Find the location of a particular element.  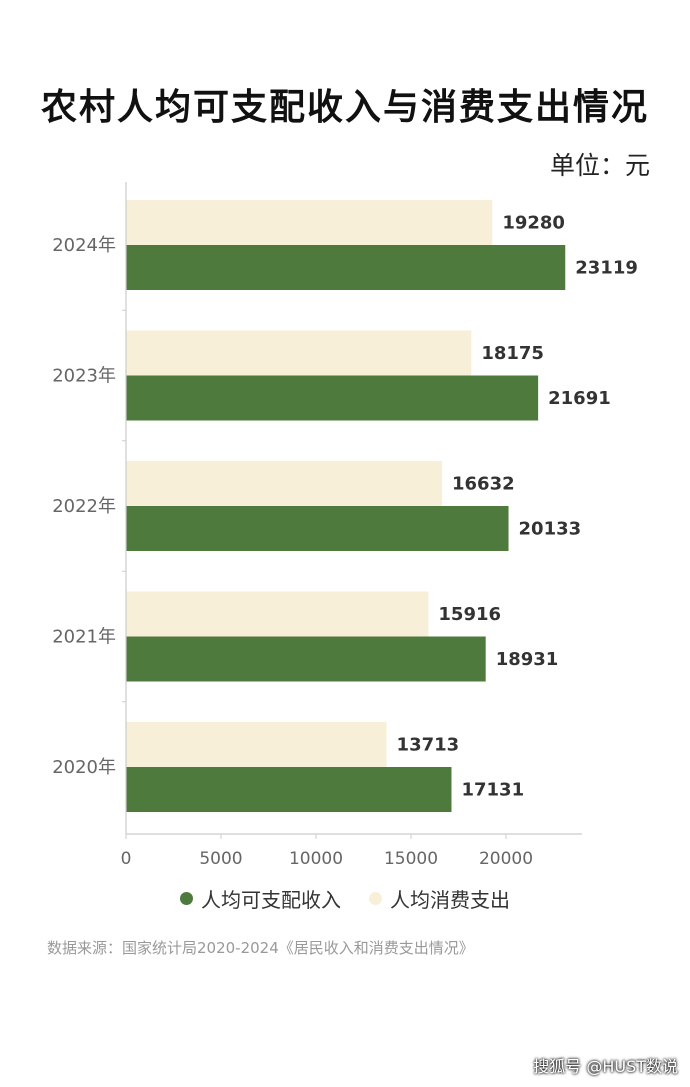

legend-swatch-income is located at coordinates (186, 898).